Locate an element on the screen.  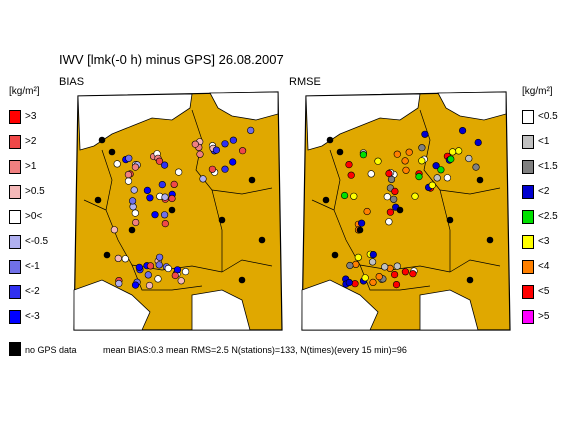
bias-legend-label: >2 is located at coordinates (31, 141).